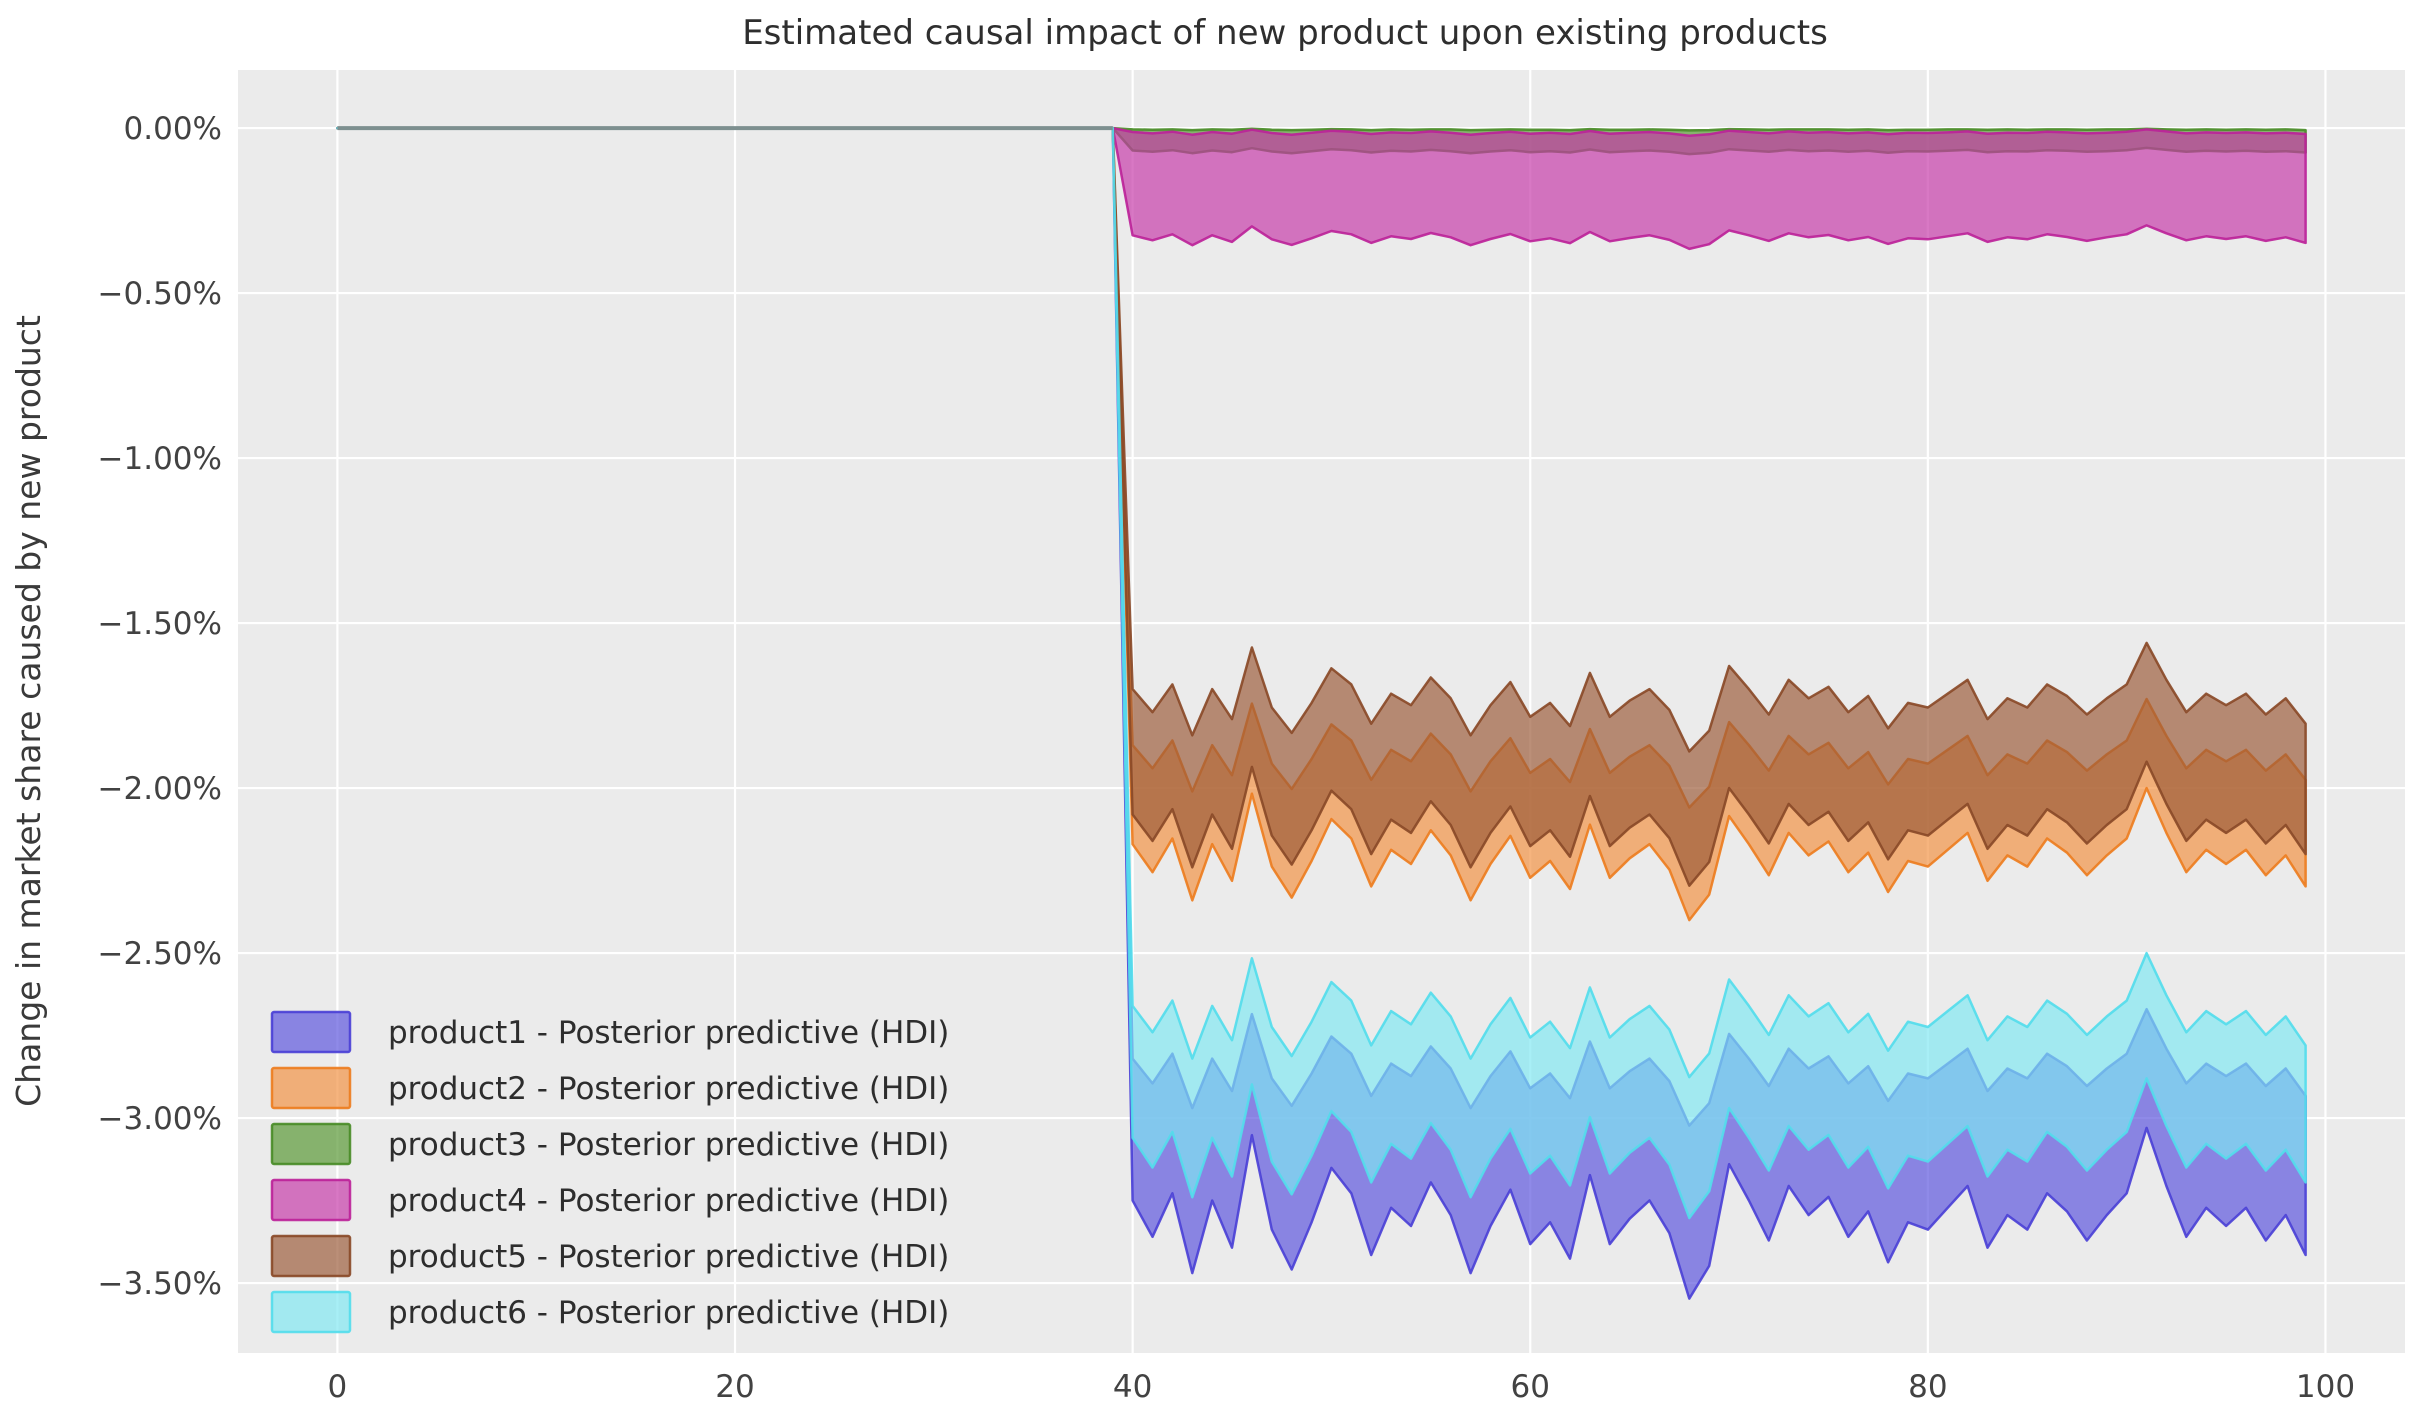  Describe the element at coordinates (668, 1089) in the screenshot. I see `legend-label-product2: product2 - Posterior predictive (HDI)` at that location.